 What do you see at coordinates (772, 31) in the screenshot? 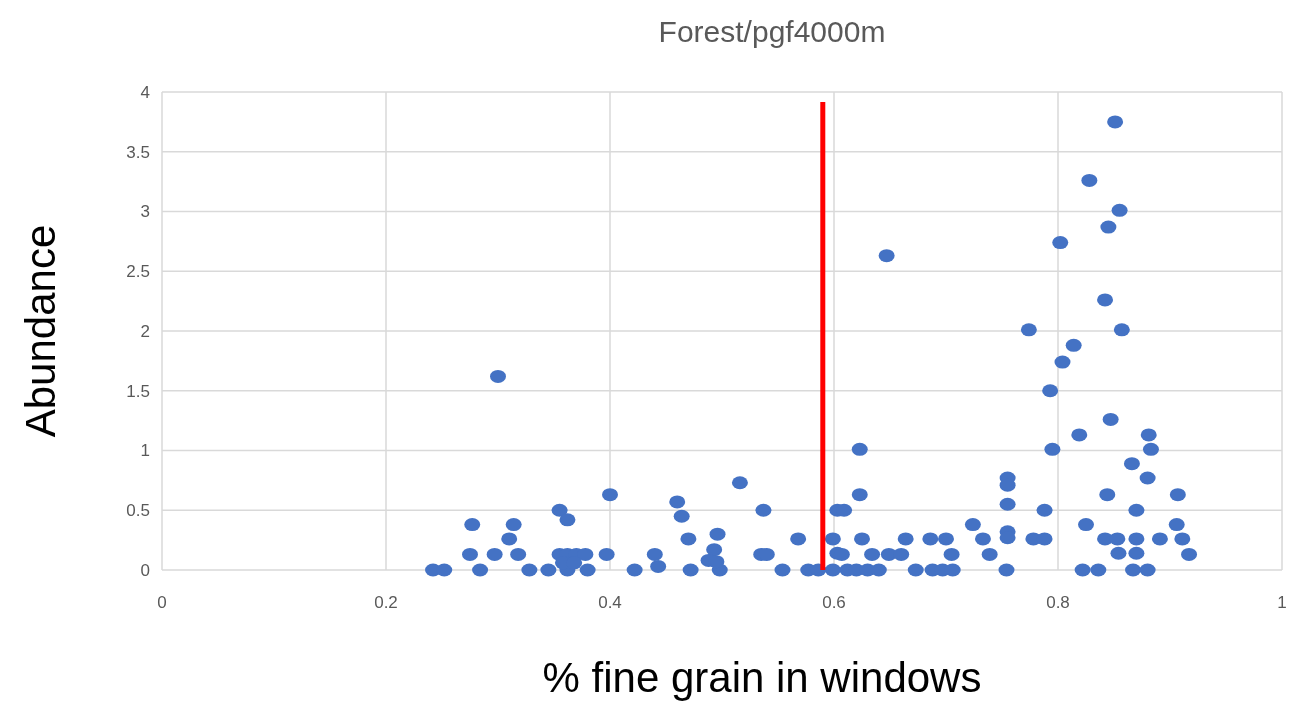
I see `chart-title: Forest/pgf4000m` at bounding box center [772, 31].